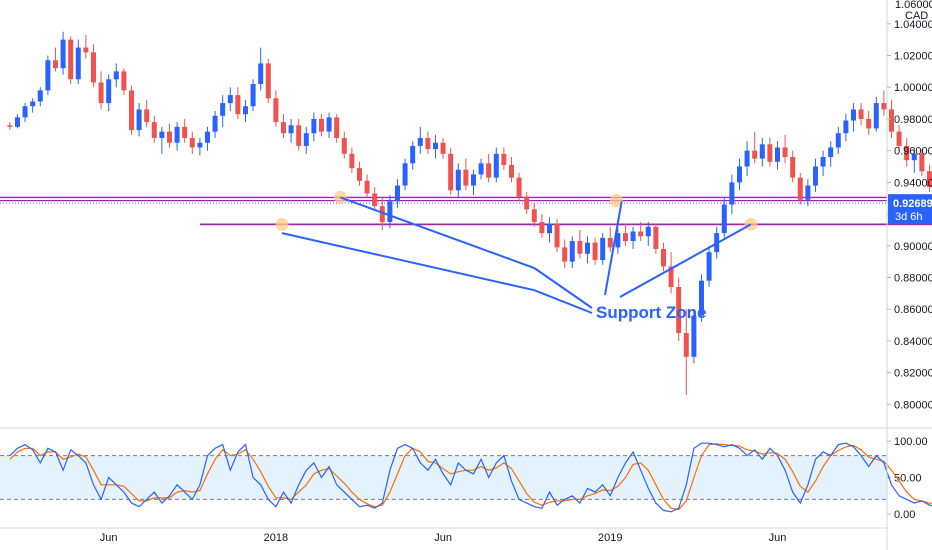 Image resolution: width=932 pixels, height=550 pixels. What do you see at coordinates (913, 405) in the screenshot?
I see `price-tick-label: 0.80000` at bounding box center [913, 405].